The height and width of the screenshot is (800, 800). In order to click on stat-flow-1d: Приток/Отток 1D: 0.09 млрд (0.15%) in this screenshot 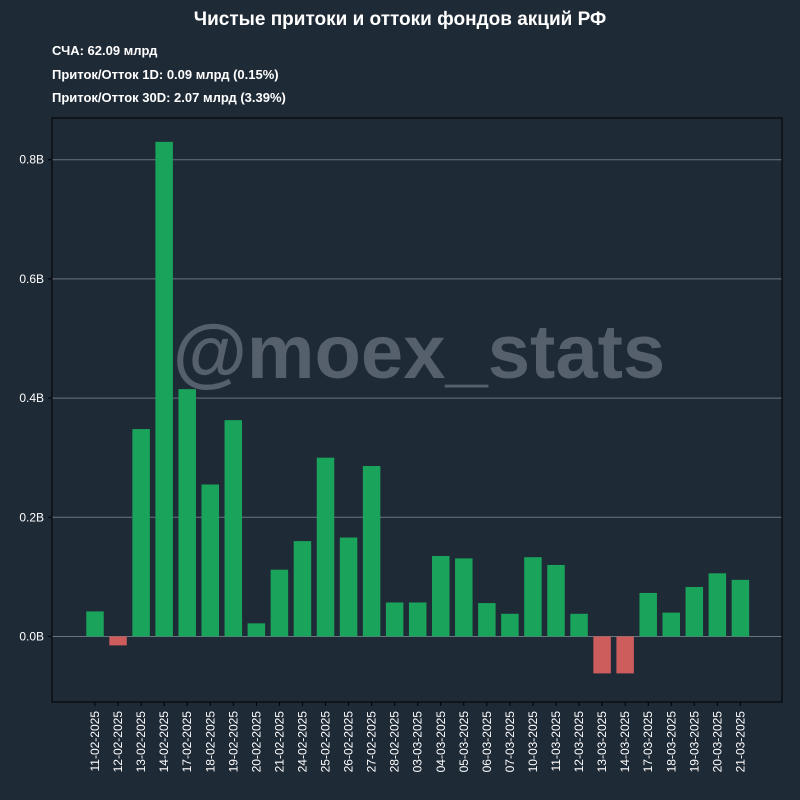, I will do `click(165, 74)`.